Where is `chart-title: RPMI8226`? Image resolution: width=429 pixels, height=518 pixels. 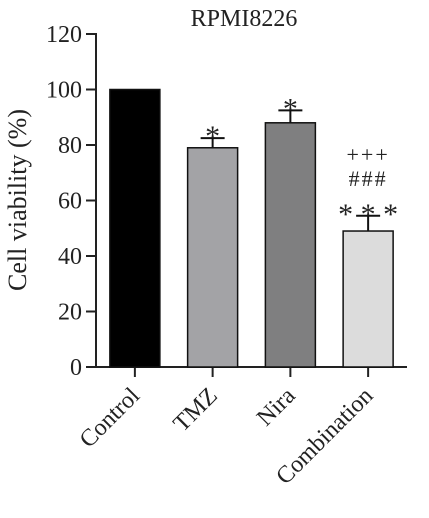 chart-title: RPMI8226 is located at coordinates (244, 19).